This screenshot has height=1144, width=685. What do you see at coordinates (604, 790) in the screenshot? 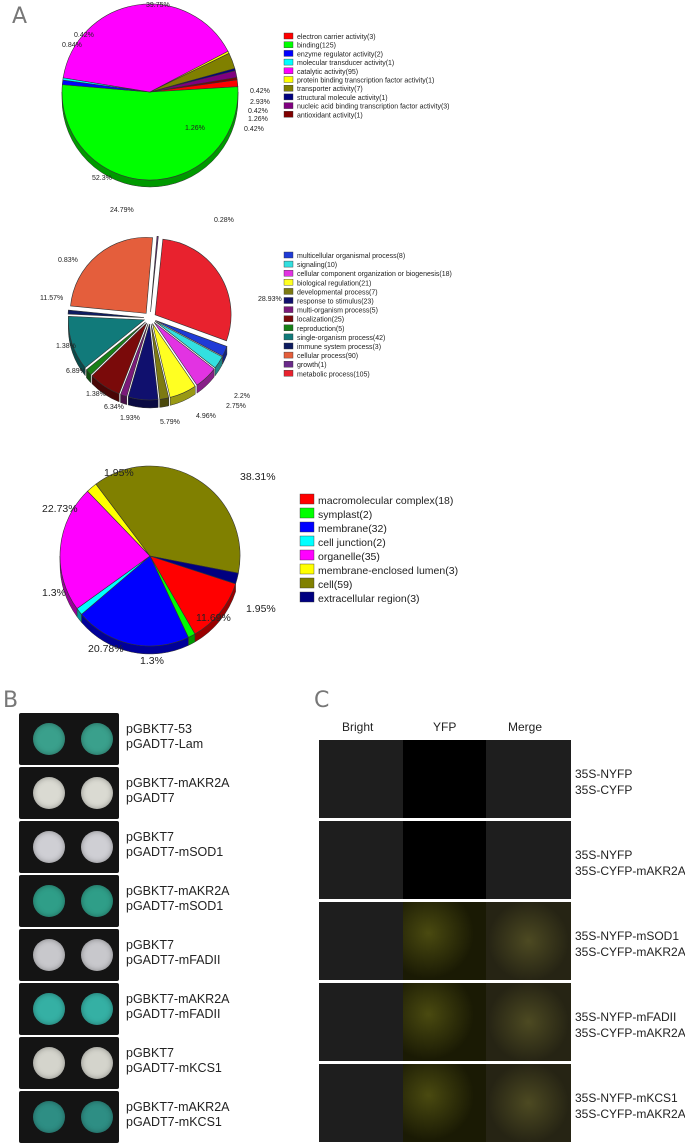
I see `cyfp-construct: 35S-CYFP` at bounding box center [604, 790].